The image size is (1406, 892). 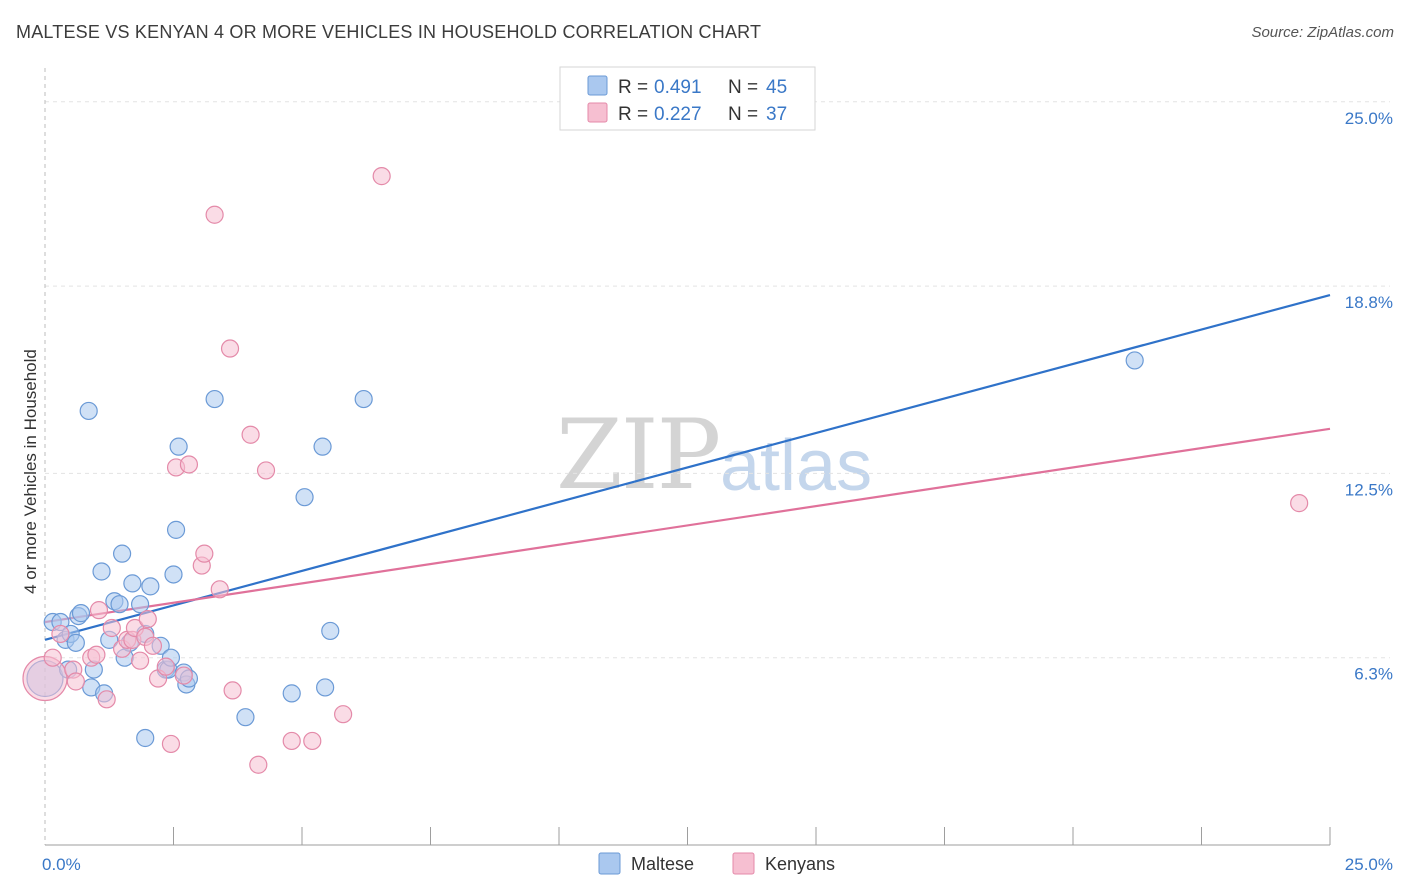 What do you see at coordinates (1369, 864) in the screenshot?
I see `x-tick-label-1: 25.0%` at bounding box center [1369, 864].